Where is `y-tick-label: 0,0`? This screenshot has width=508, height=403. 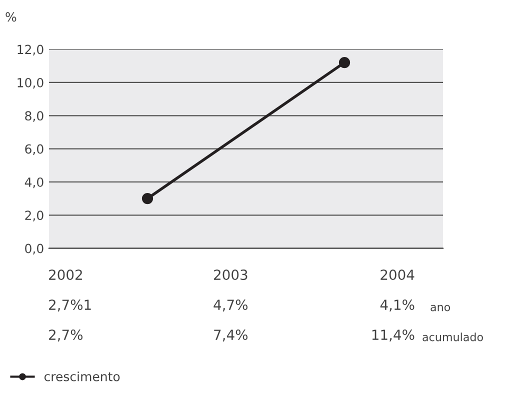
y-tick-label: 0,0 is located at coordinates (34, 249).